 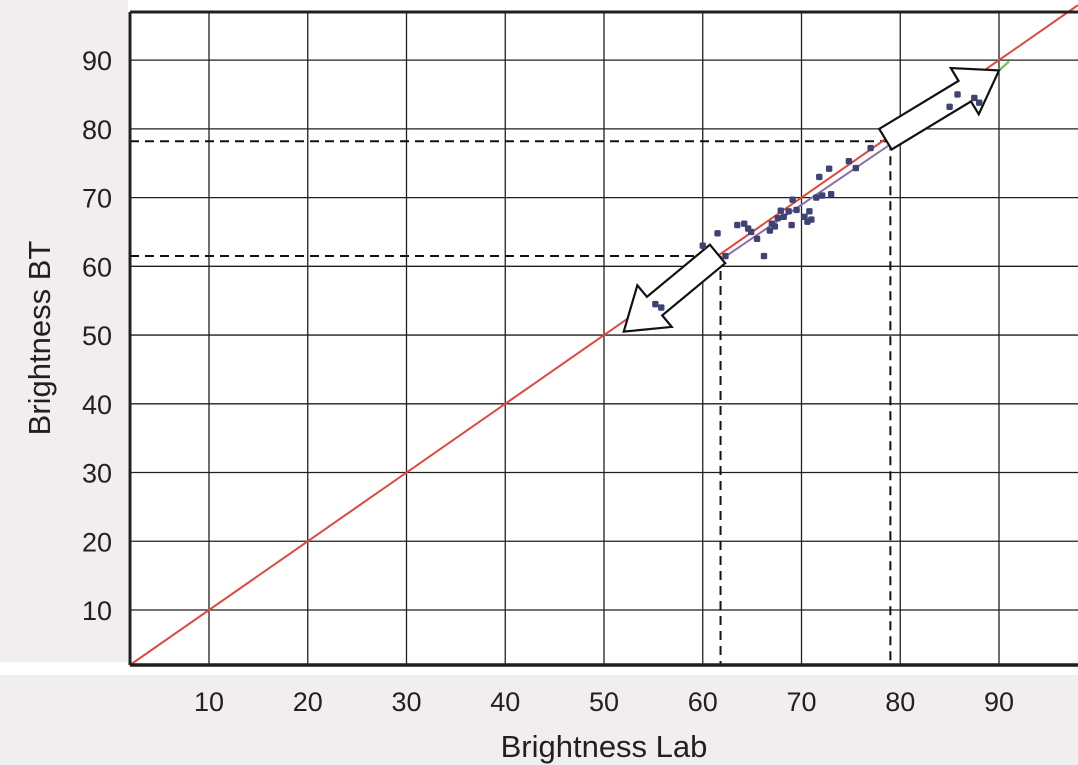 I want to click on y-label-panel, so click(x=64, y=331).